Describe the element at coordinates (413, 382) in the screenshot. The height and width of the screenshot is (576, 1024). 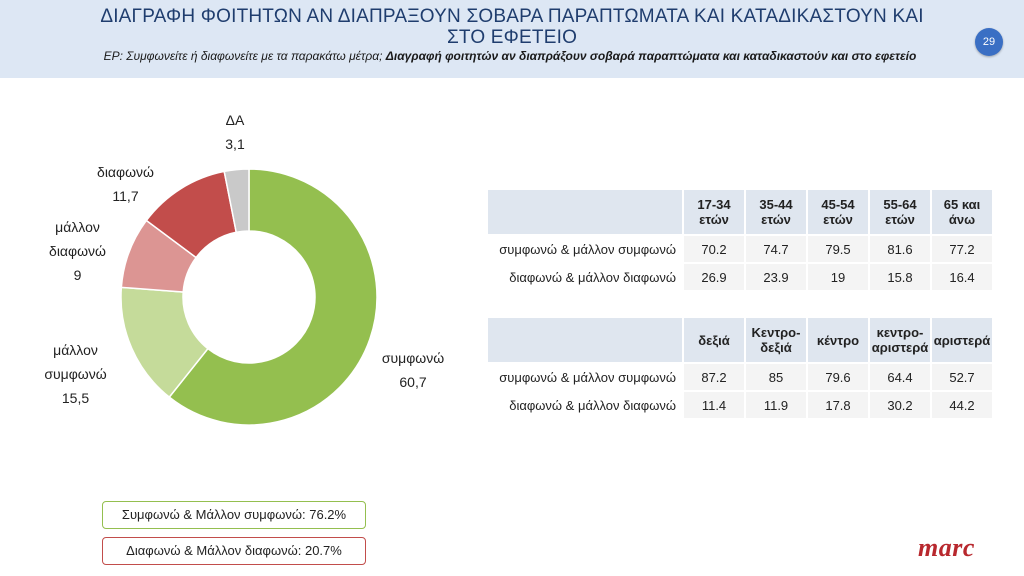
I see `slice-label-agree-value: 60,7` at that location.